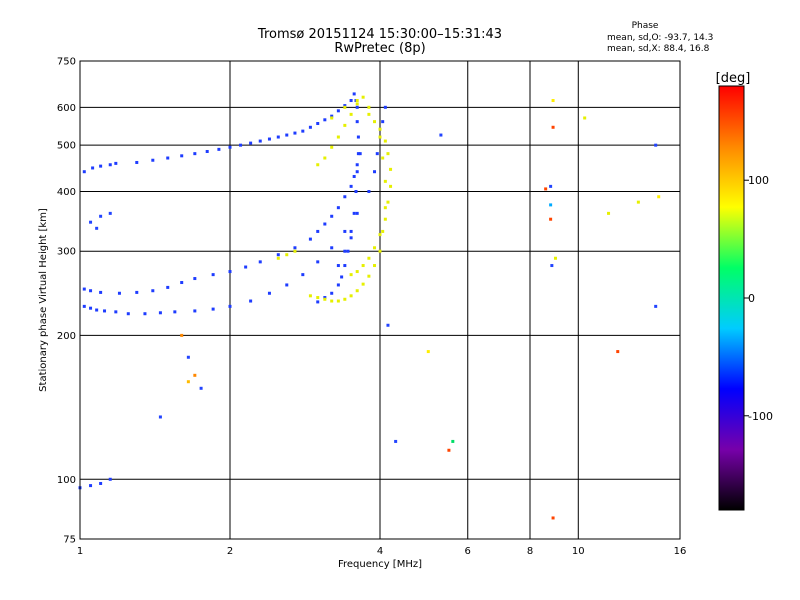 The width and height of the screenshot is (800, 600). Describe the element at coordinates (80, 551) in the screenshot. I see `x-tick-label: 1` at that location.